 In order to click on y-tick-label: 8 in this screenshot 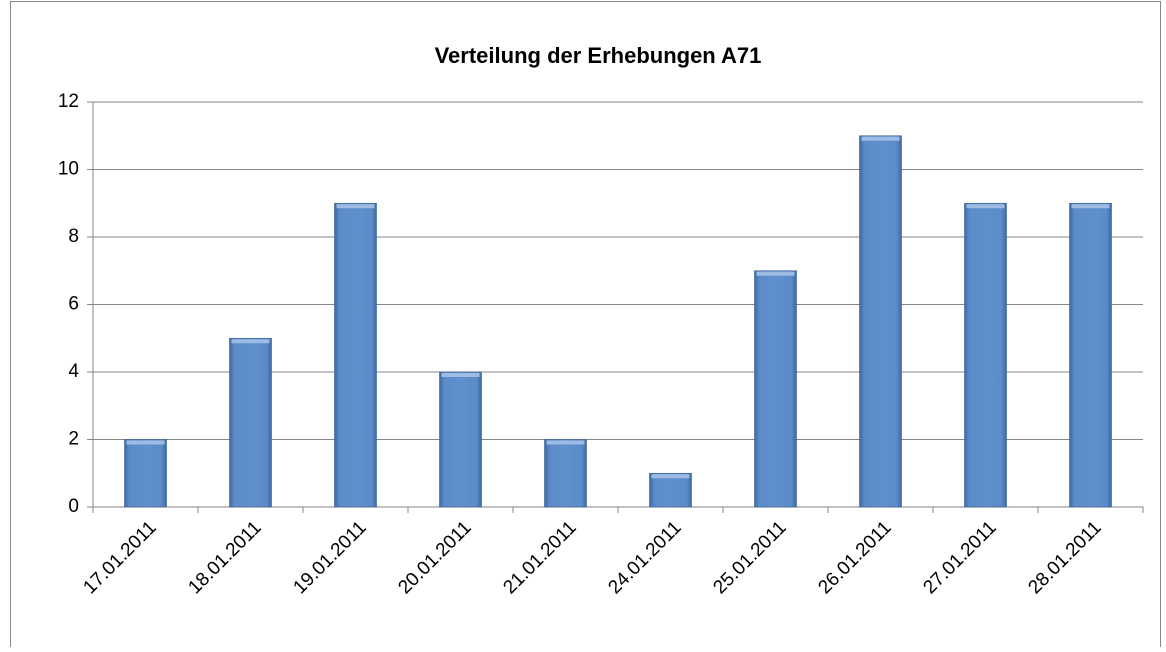, I will do `click(73, 236)`.